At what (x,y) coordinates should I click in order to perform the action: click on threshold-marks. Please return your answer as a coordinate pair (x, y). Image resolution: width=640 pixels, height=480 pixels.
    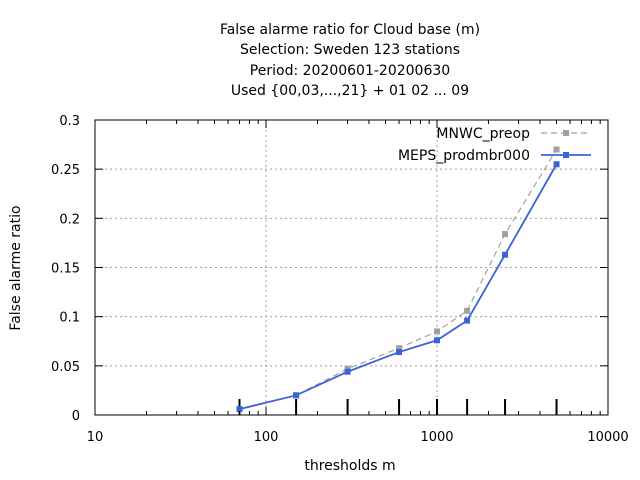
    Looking at the image, I should click on (398, 407).